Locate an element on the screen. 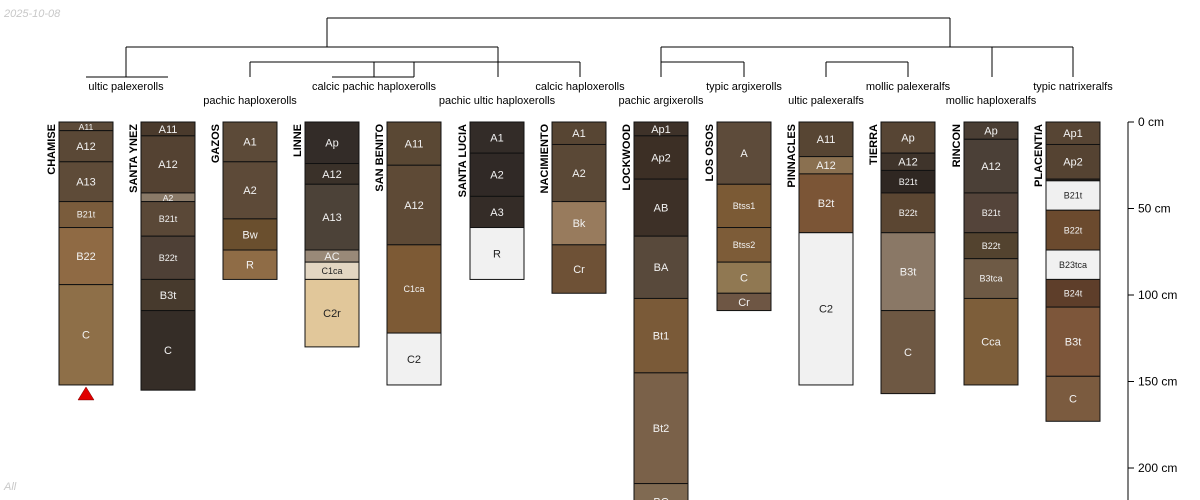  taxonomy-label-t4: pachic ultic haploxerolls is located at coordinates (497, 101).